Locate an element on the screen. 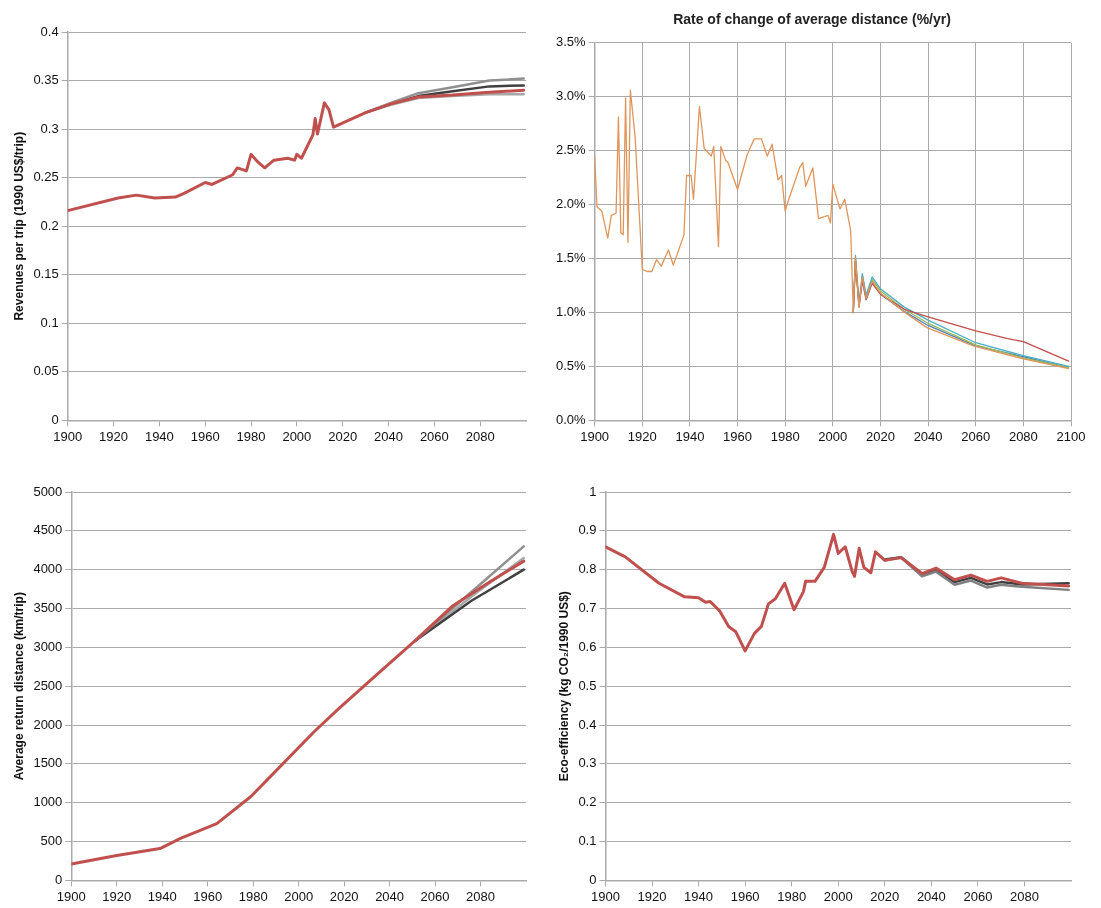 The height and width of the screenshot is (908, 1101). y-tick-label: 5000 is located at coordinates (48, 491).